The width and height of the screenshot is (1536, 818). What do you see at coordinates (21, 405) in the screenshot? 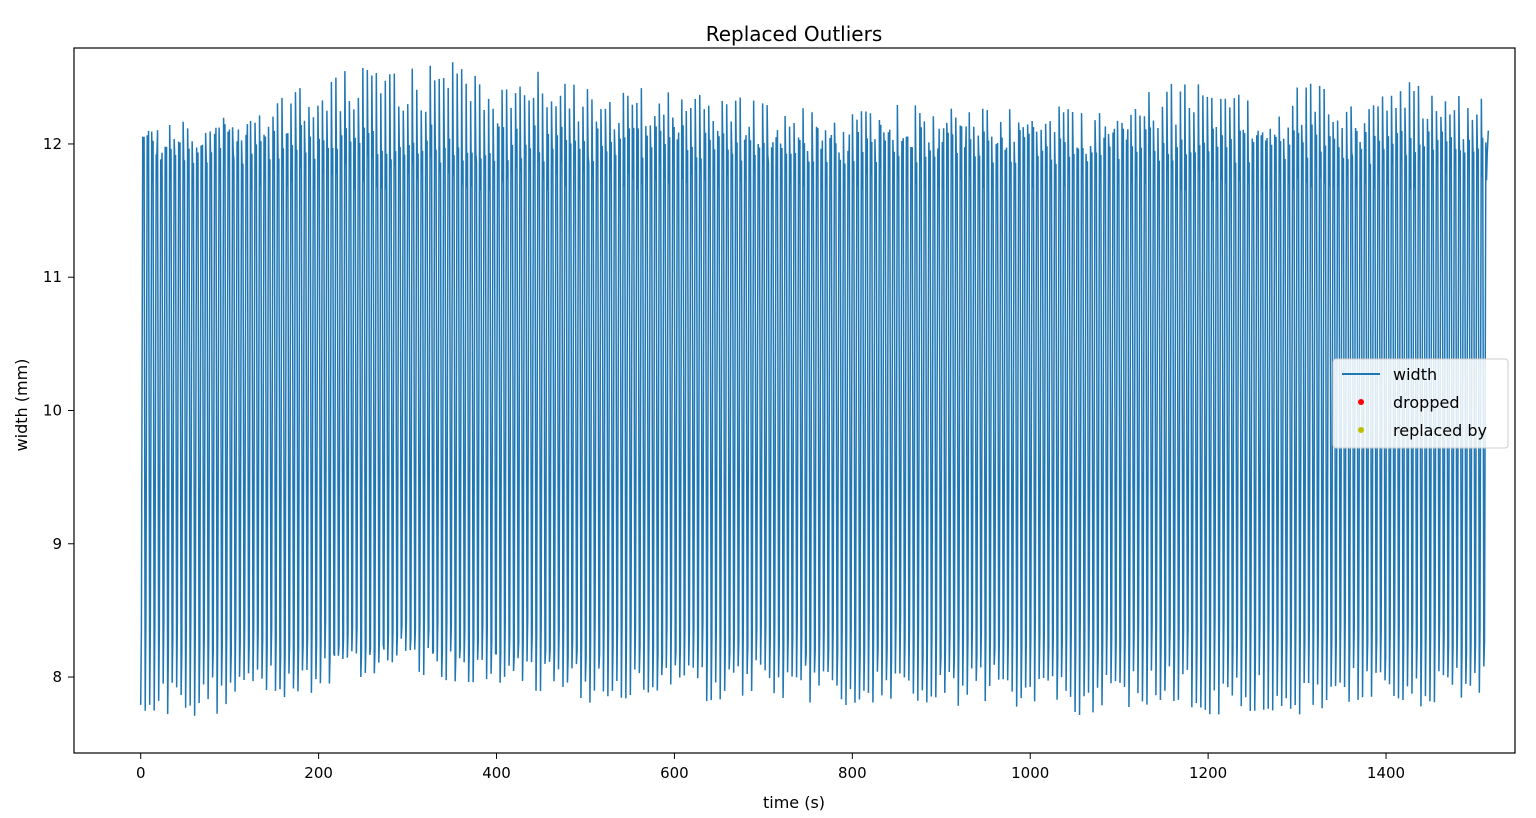
I see `y-axis-label: width (mm)` at bounding box center [21, 405].